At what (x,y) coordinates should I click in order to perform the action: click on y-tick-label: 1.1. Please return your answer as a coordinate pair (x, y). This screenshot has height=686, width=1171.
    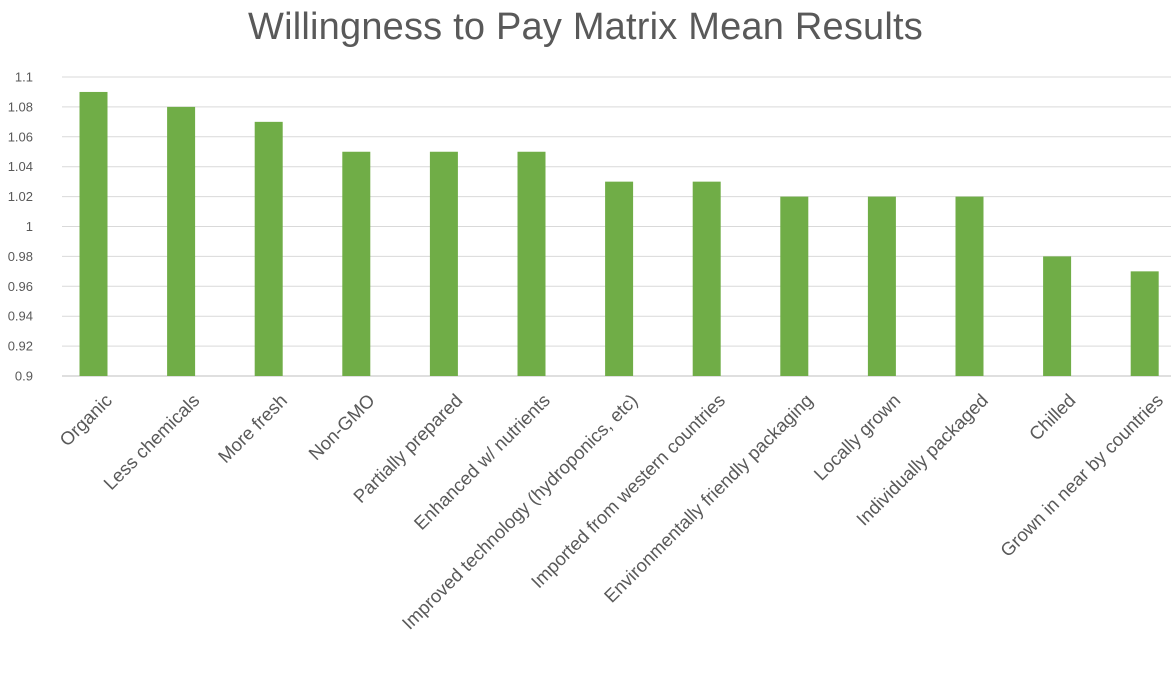
    Looking at the image, I should click on (24, 77).